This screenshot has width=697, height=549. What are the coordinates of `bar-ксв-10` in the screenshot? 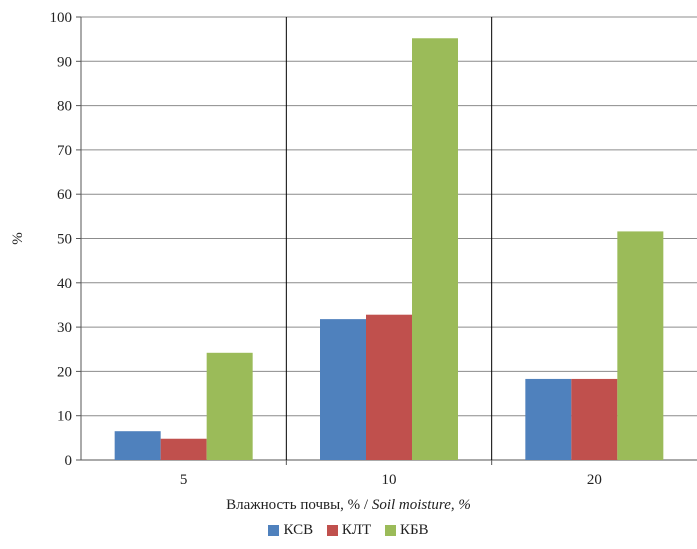 It's located at (343, 389).